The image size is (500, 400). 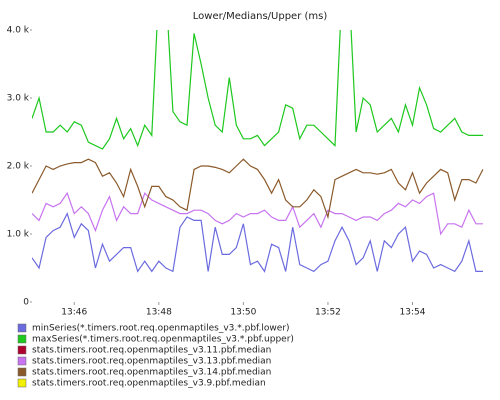 What do you see at coordinates (243, 313) in the screenshot?
I see `x-tick-label: 13:50` at bounding box center [243, 313].